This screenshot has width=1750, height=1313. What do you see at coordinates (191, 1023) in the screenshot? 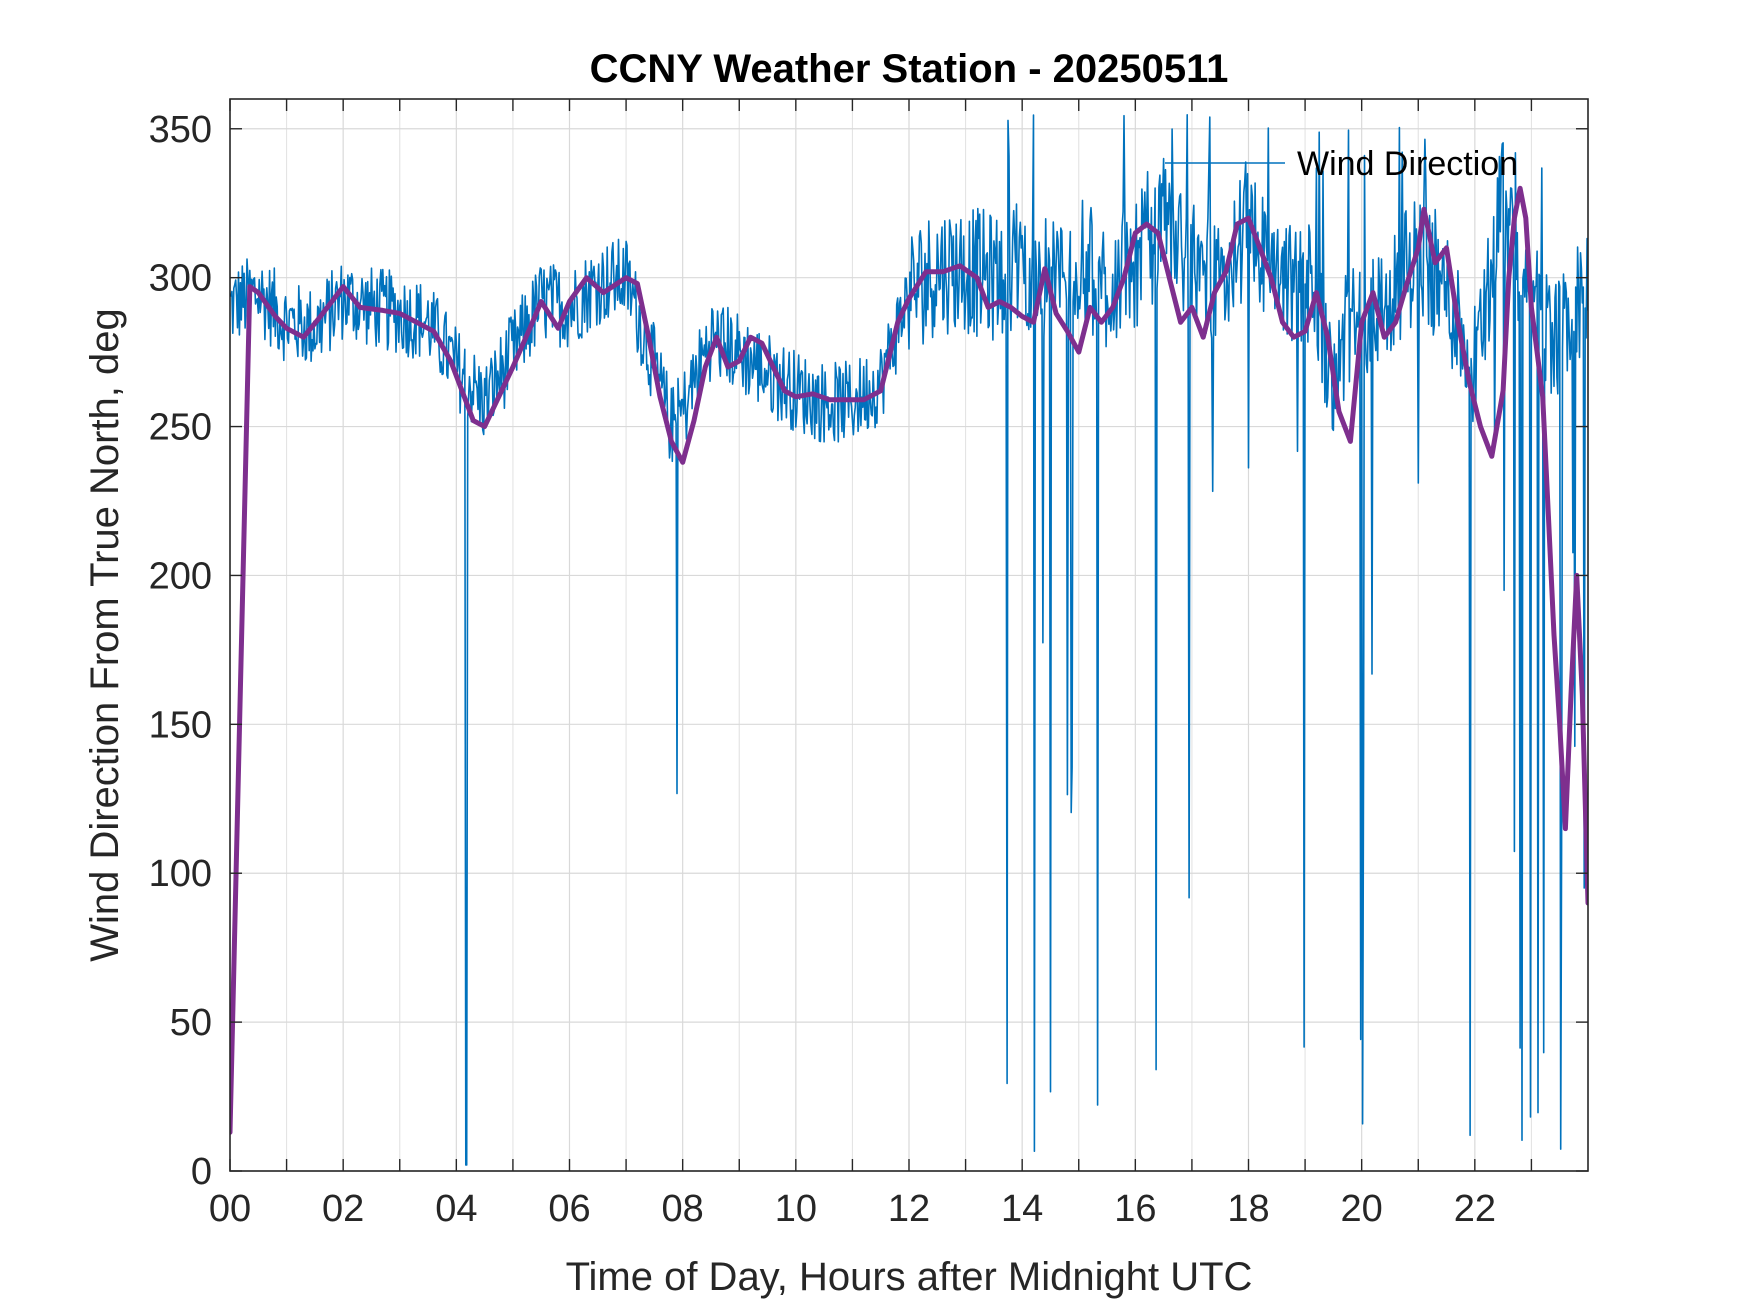
I see `y-tick-label: 50` at bounding box center [191, 1023].